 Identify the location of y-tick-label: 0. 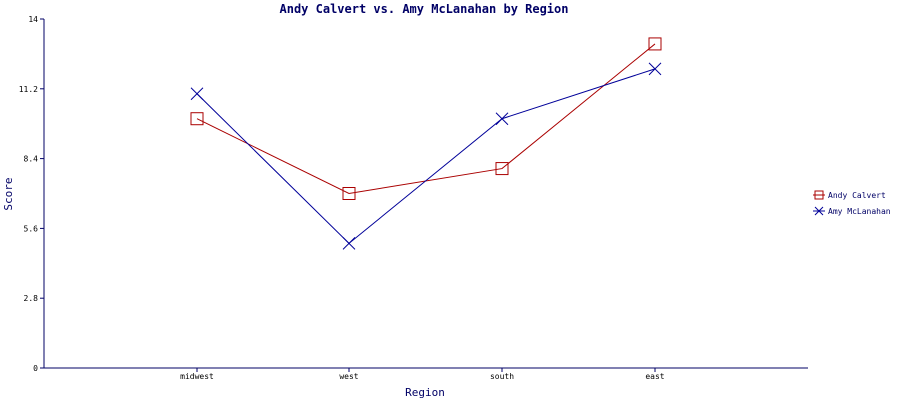
(35, 368).